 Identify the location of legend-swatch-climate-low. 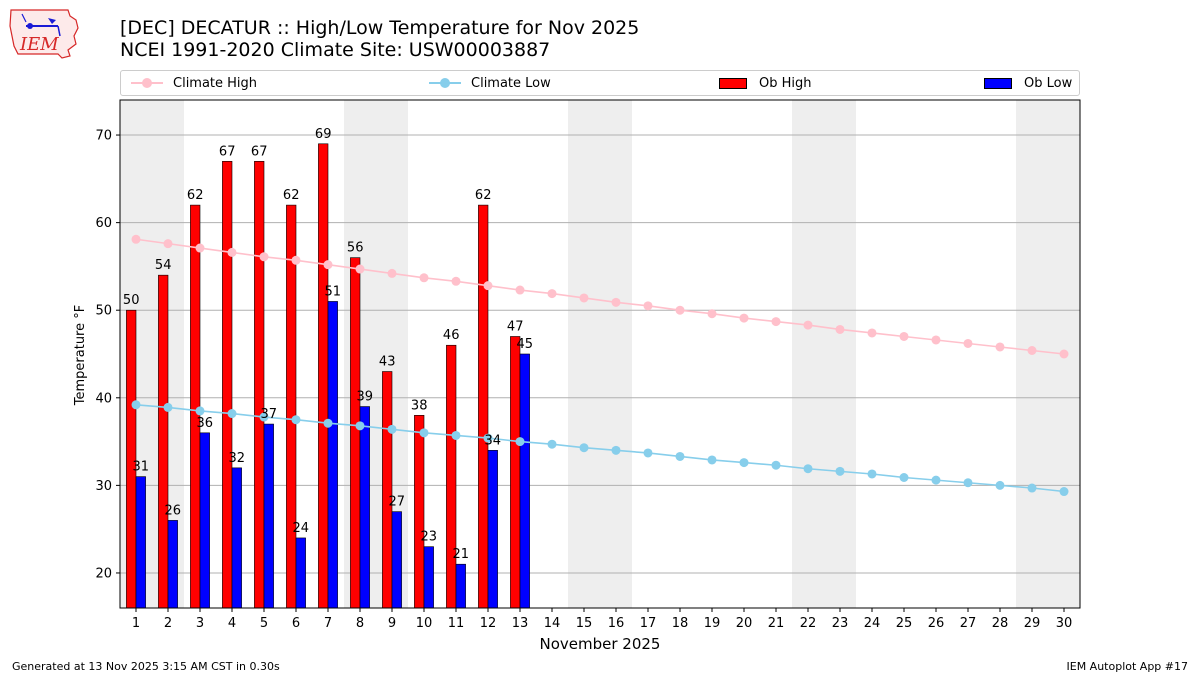
(445, 83).